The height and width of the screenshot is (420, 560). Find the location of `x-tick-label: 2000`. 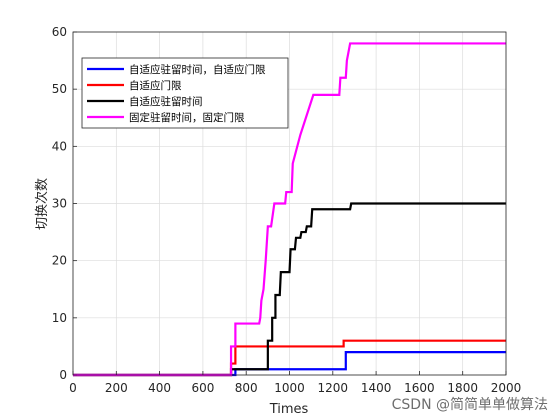

x-tick-label: 2000 is located at coordinates (506, 388).